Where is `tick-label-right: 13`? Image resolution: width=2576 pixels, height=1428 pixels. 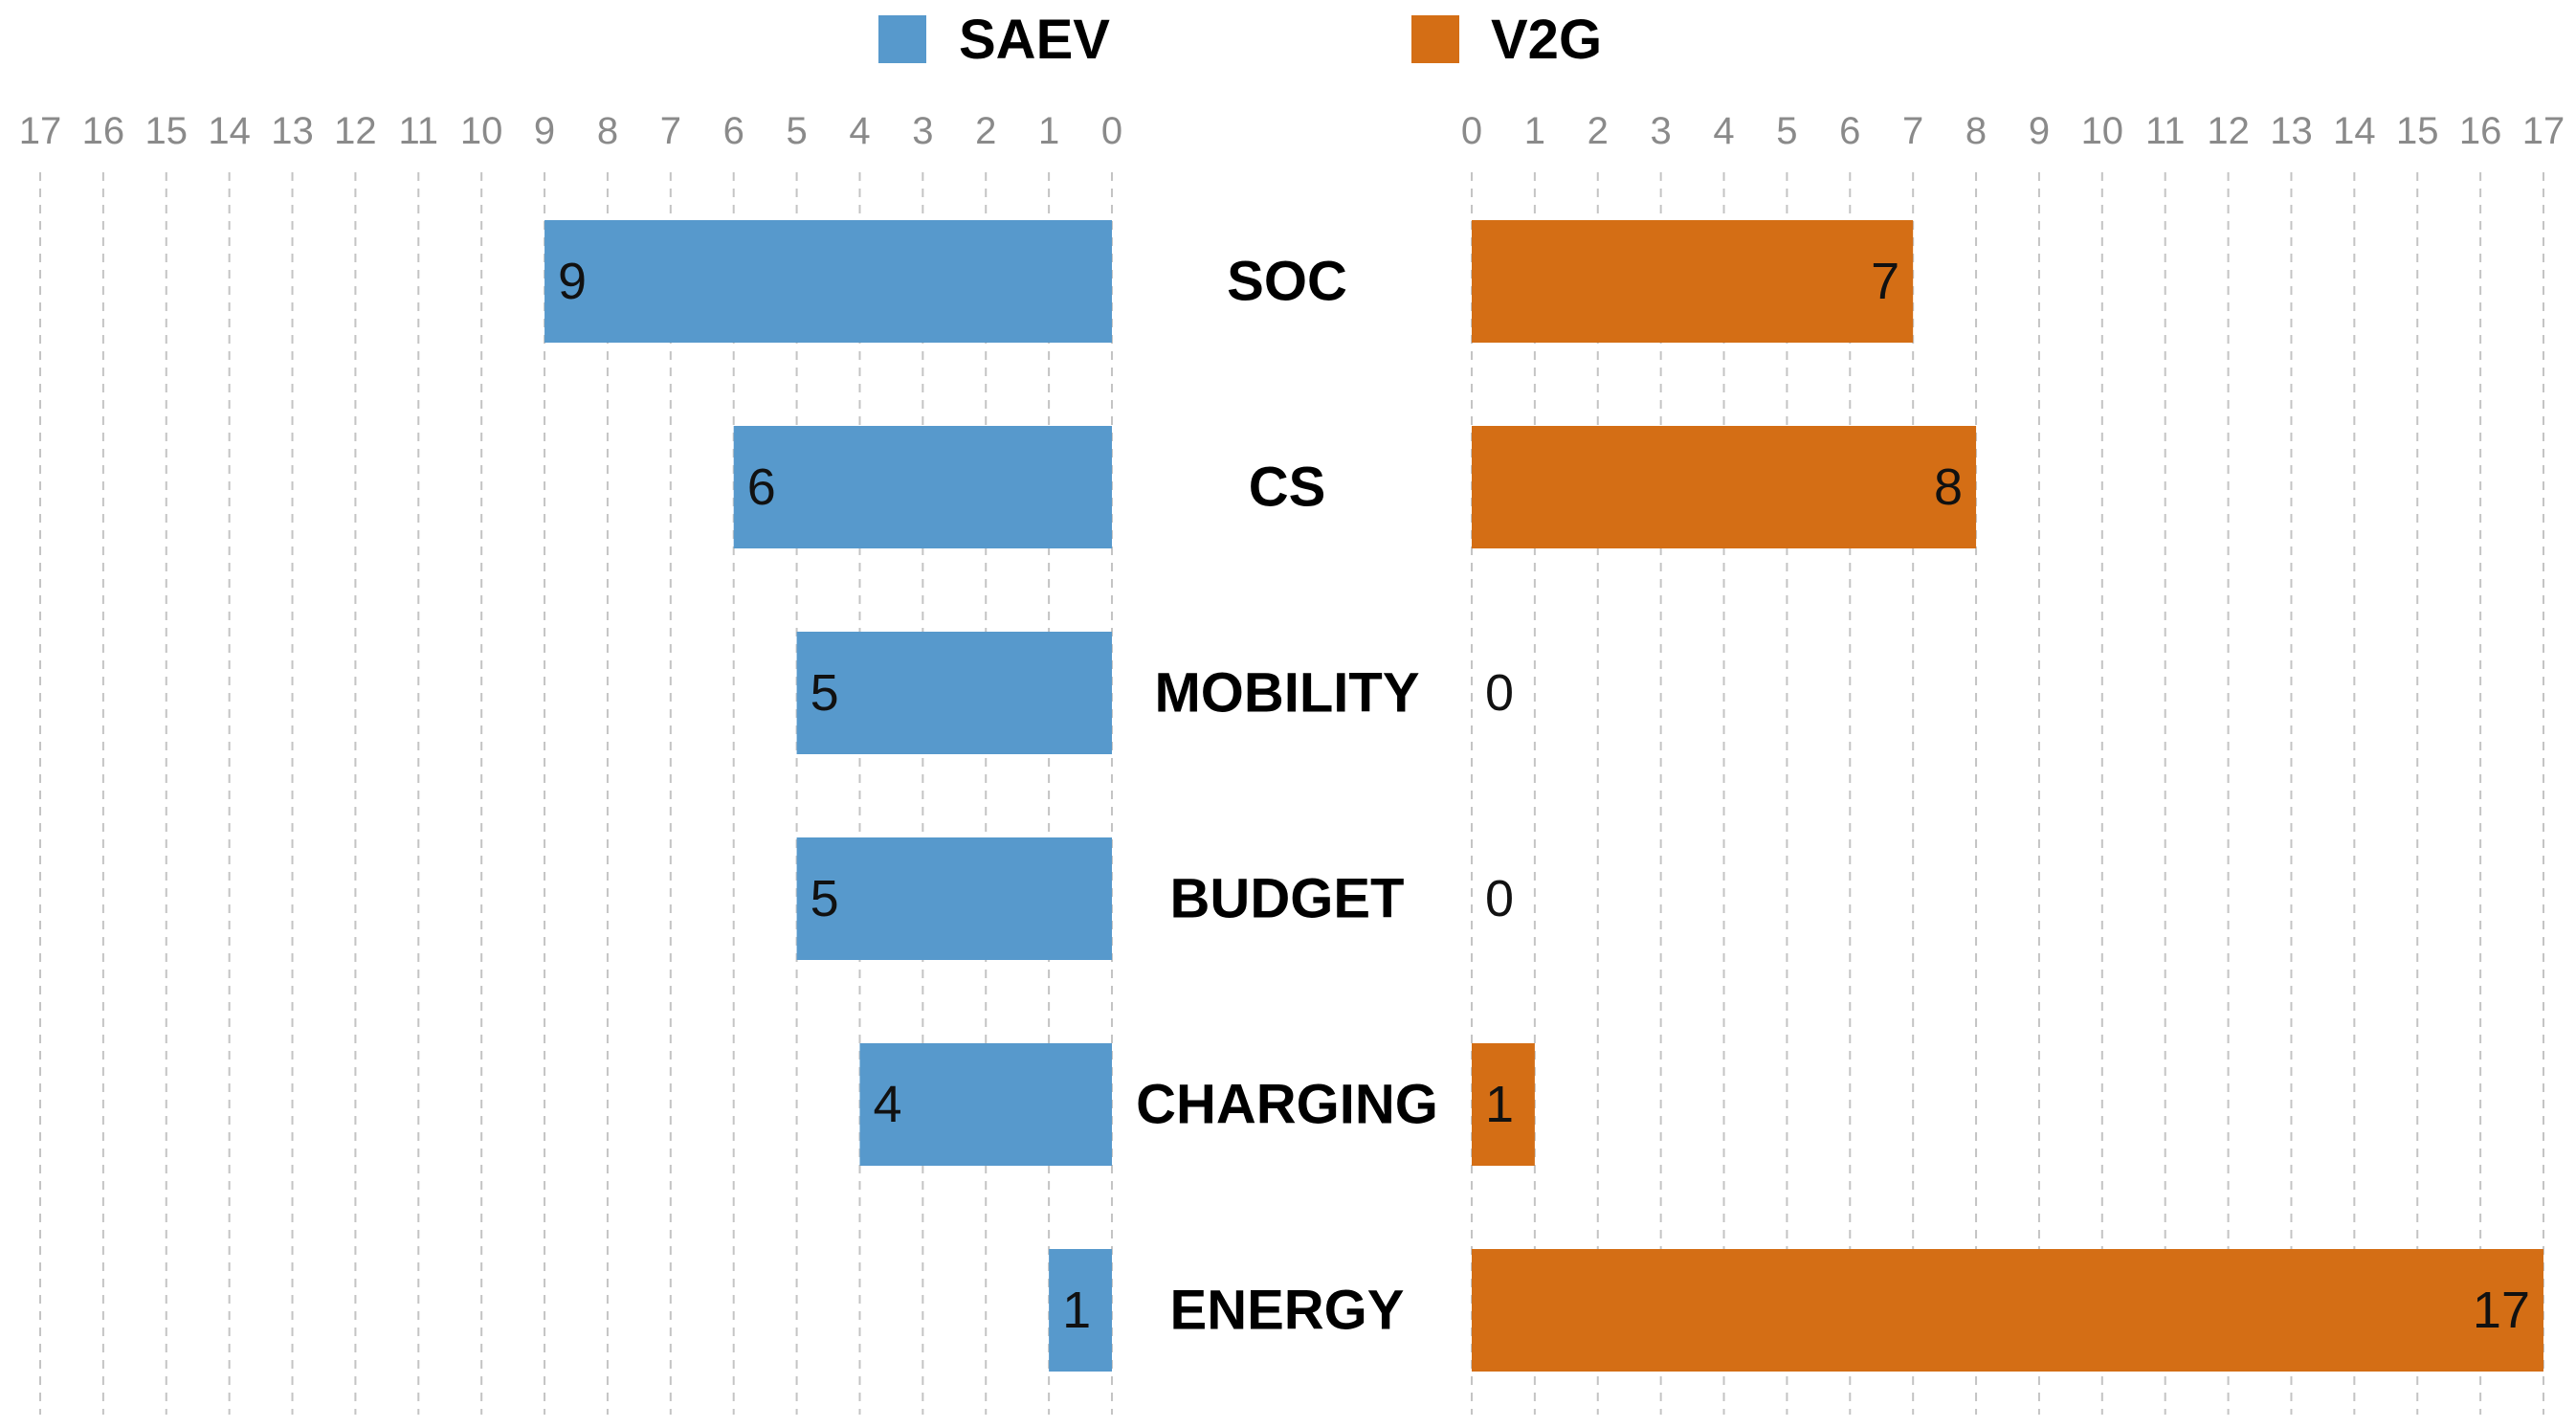
tick-label-right: 13 is located at coordinates (2291, 131).